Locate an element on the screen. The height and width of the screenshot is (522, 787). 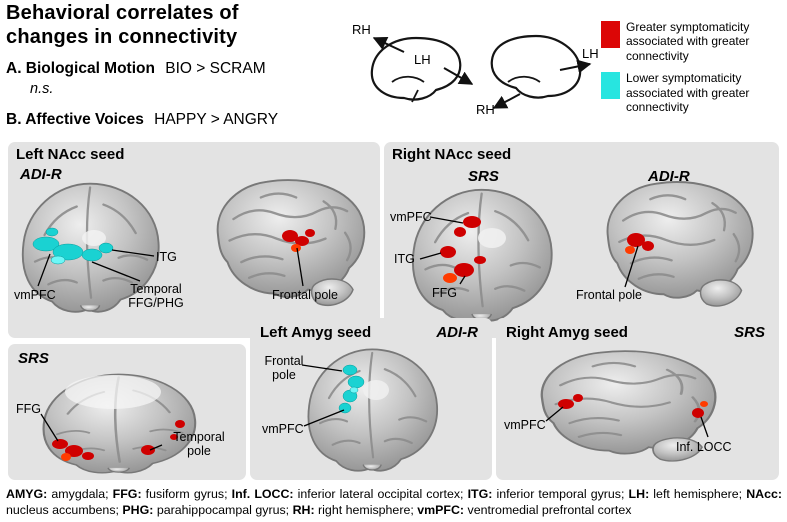
orientation-label-rh-left: RH is located at coordinates (361, 29).